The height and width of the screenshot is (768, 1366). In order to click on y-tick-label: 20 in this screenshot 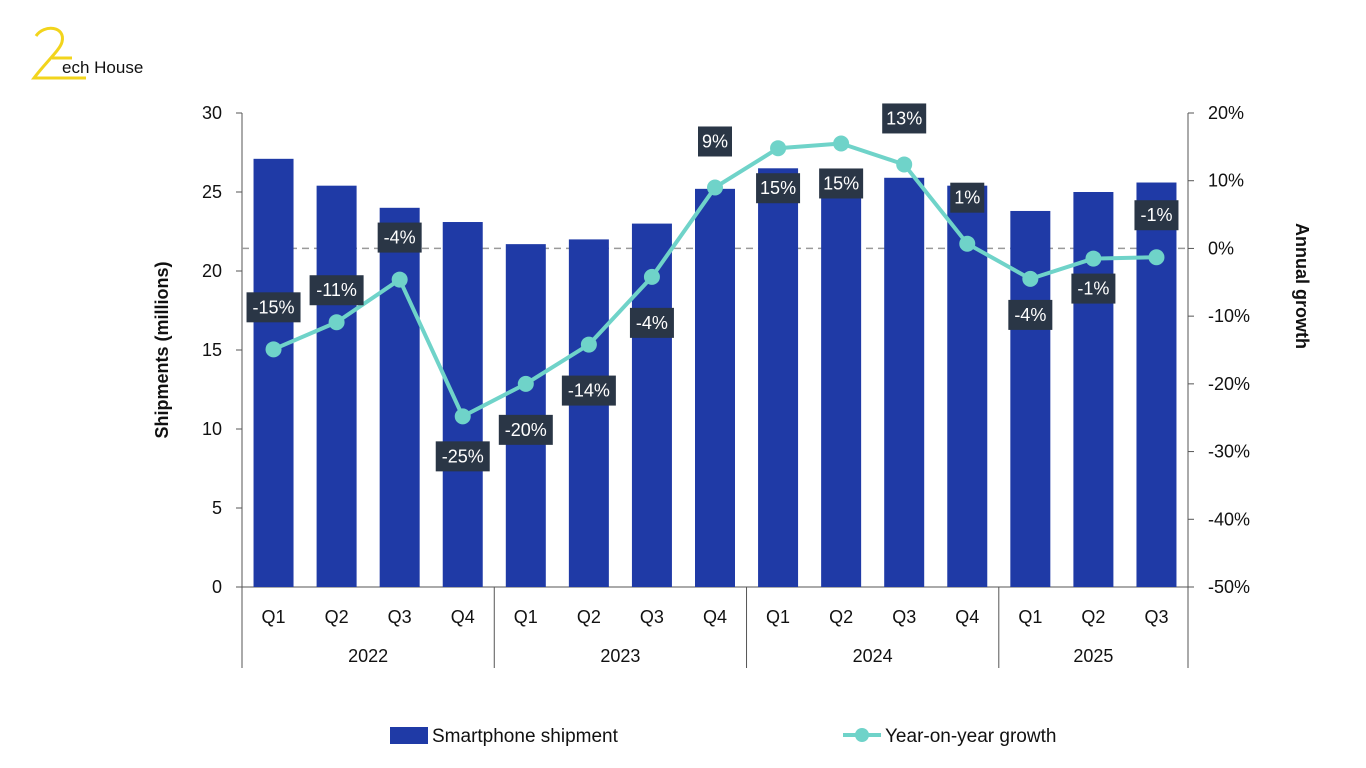, I will do `click(212, 271)`.